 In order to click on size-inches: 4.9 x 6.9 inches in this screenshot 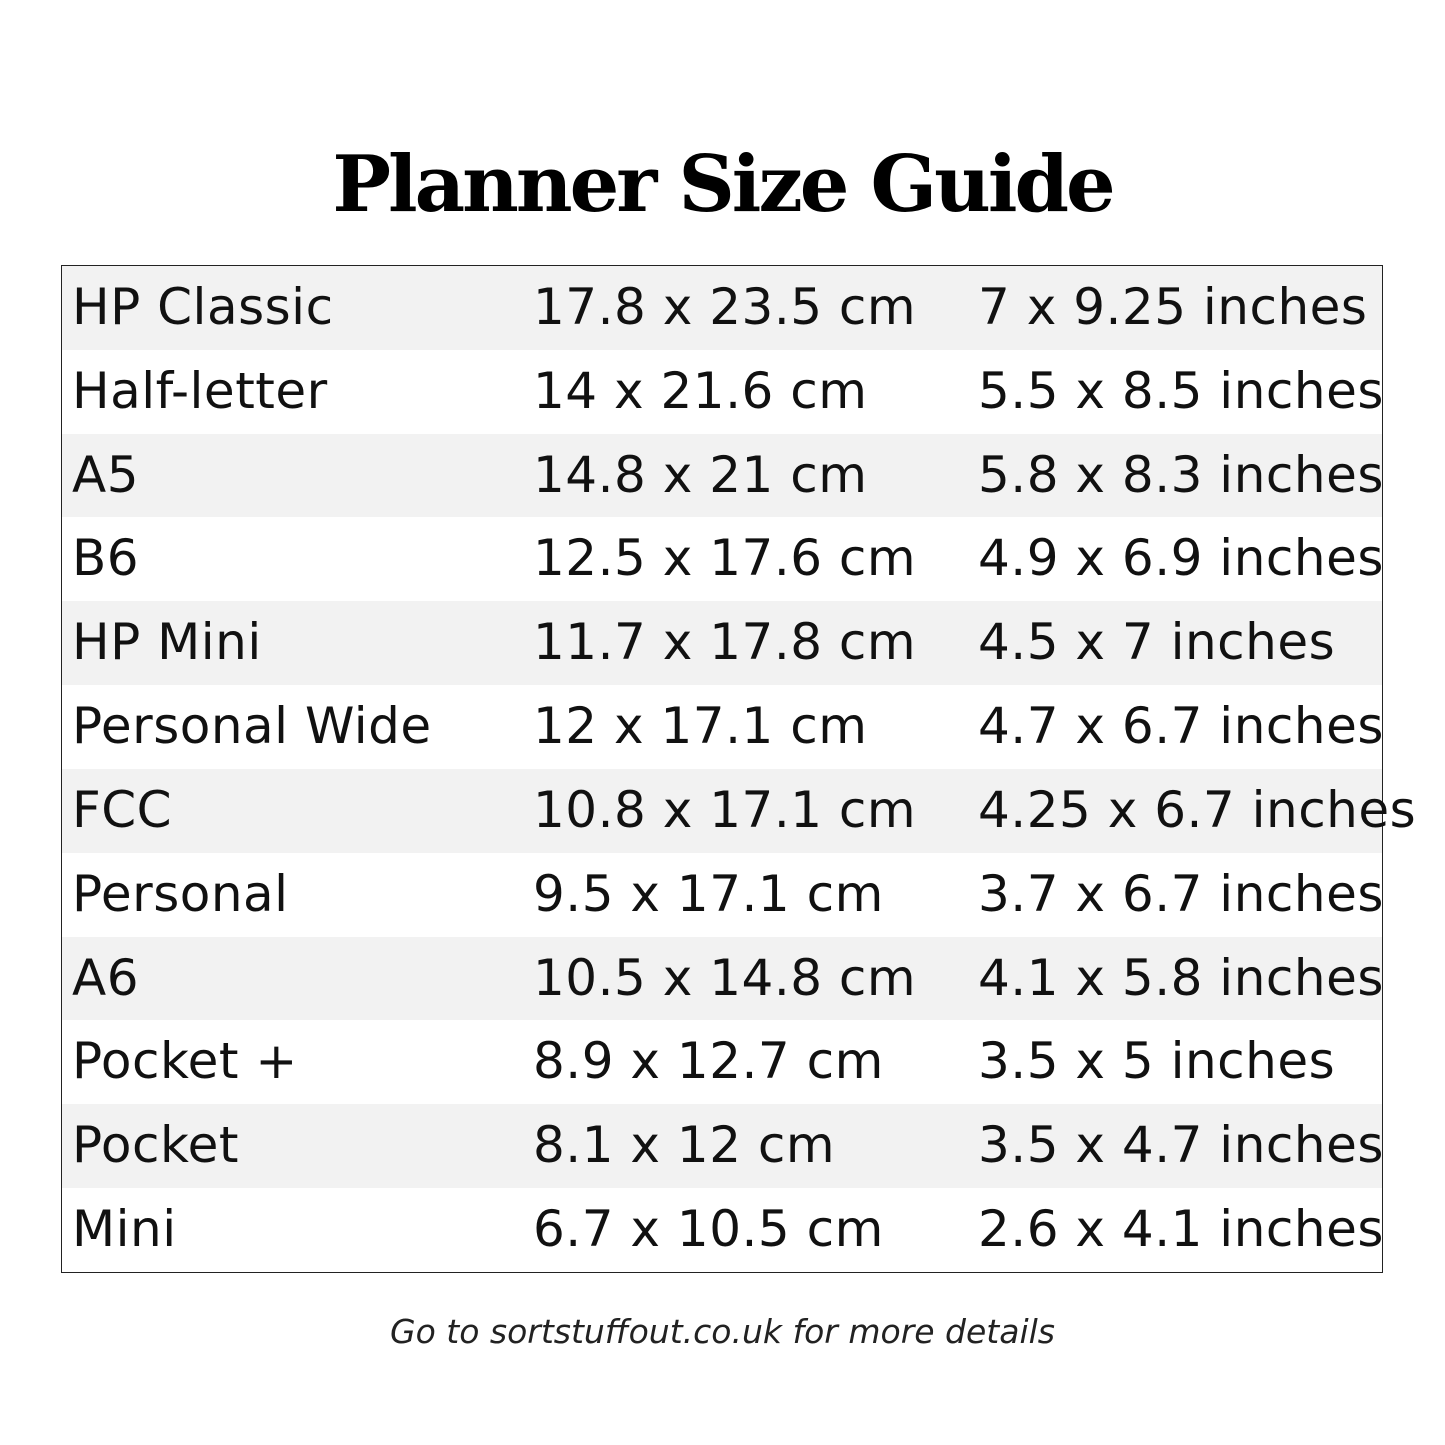, I will do `click(1181, 558)`.